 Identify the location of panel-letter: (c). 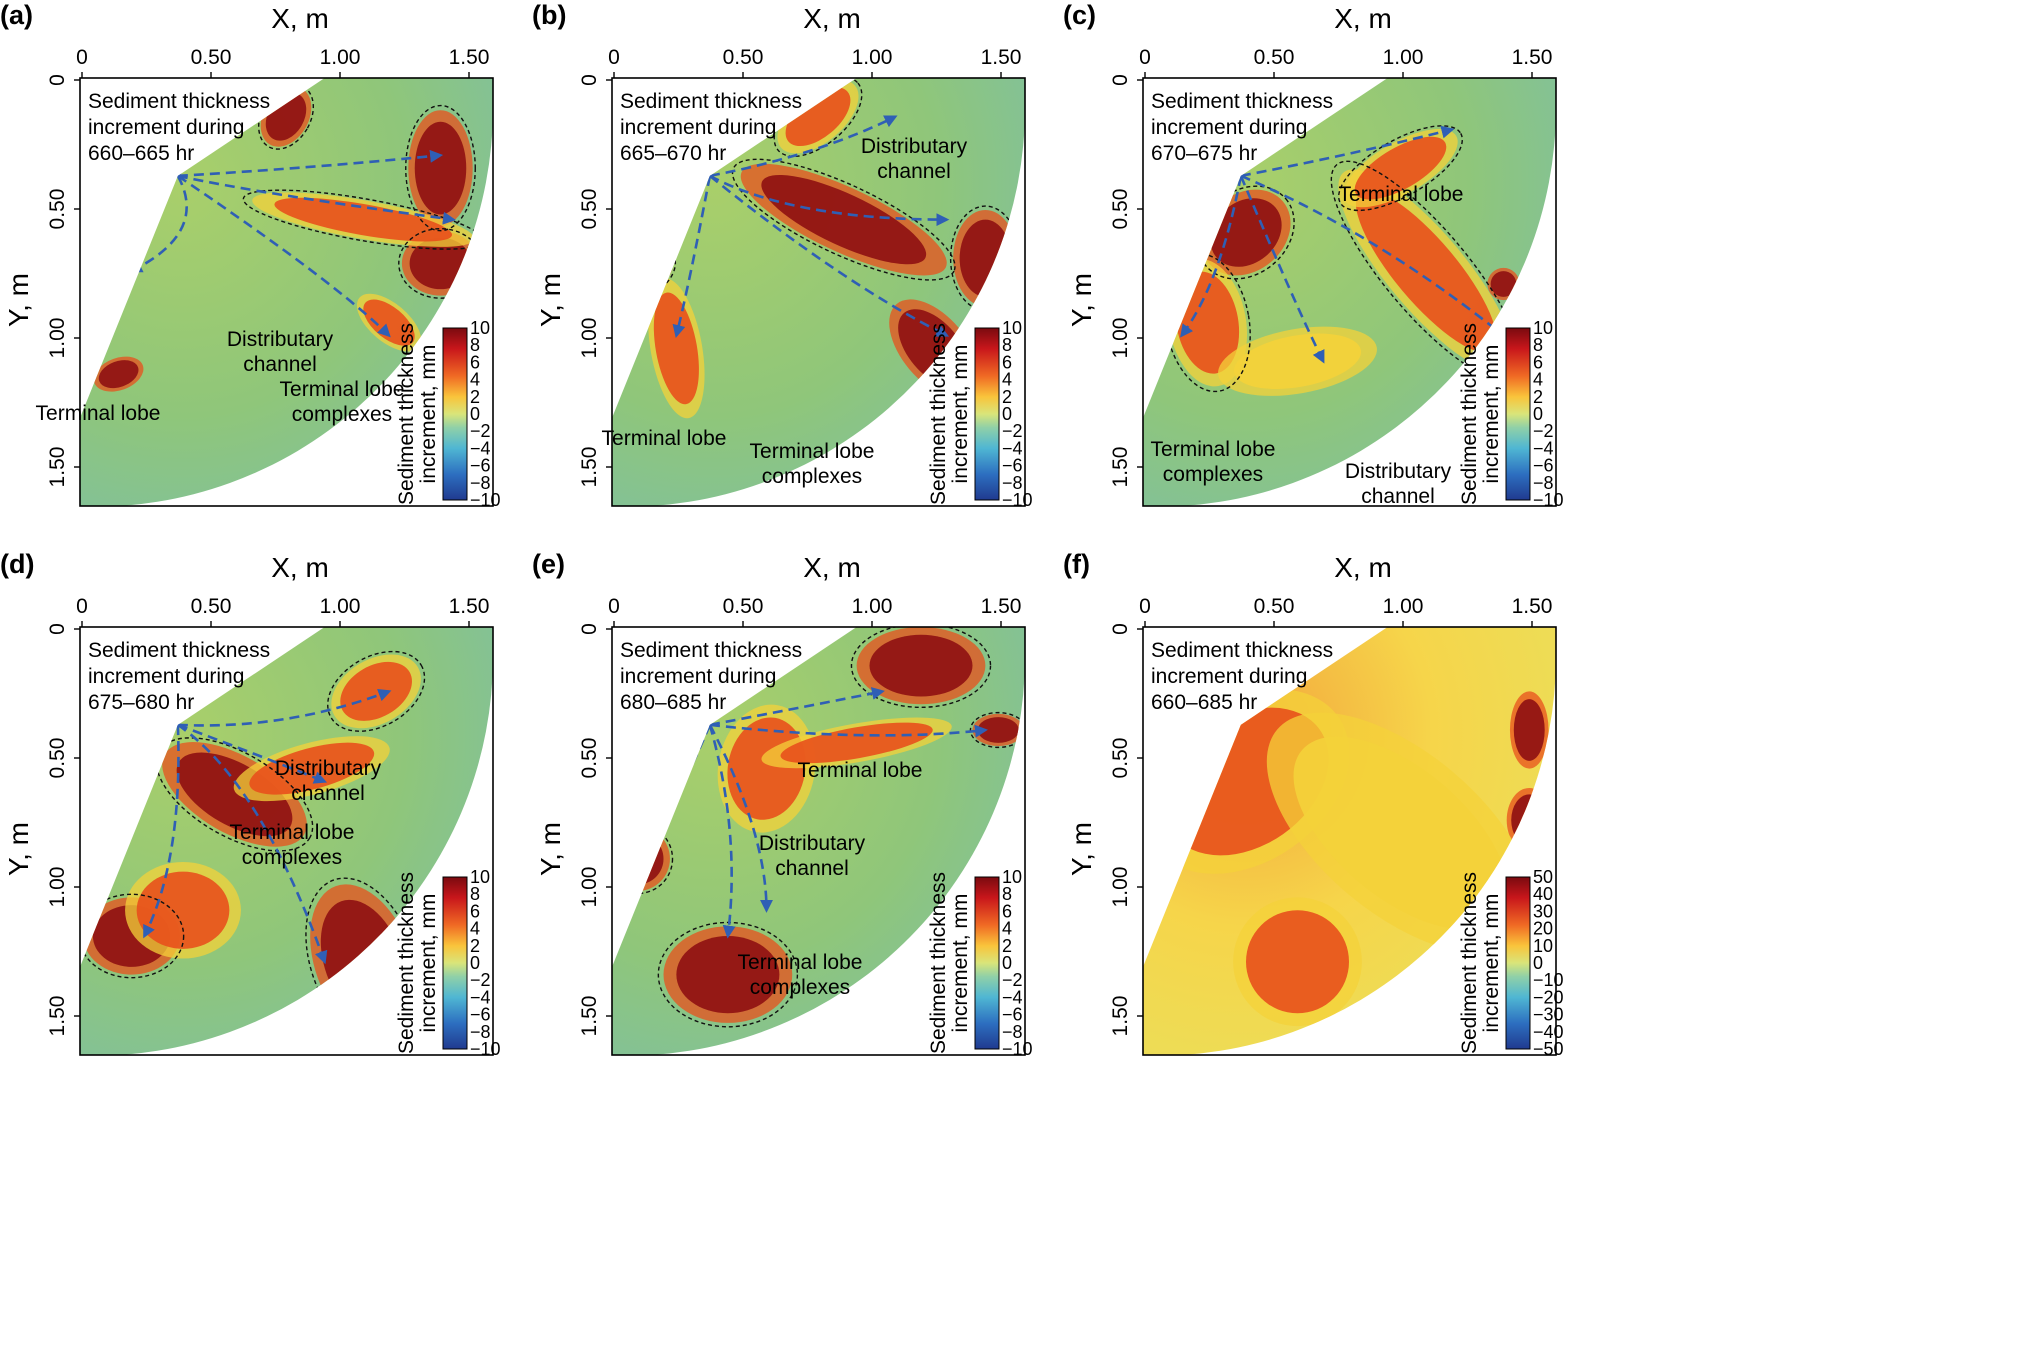
(1079, 15).